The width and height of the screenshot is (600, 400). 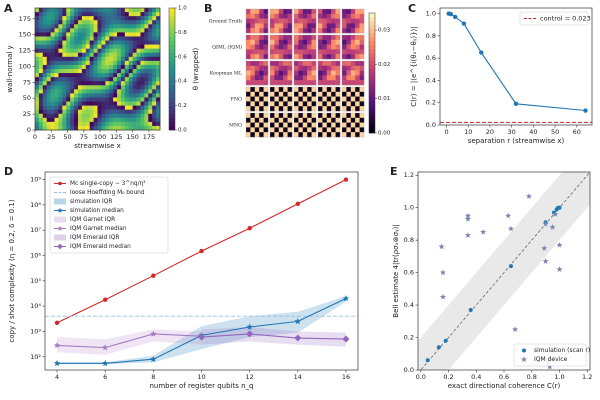 I want to click on legend-sample, so click(x=60, y=237).